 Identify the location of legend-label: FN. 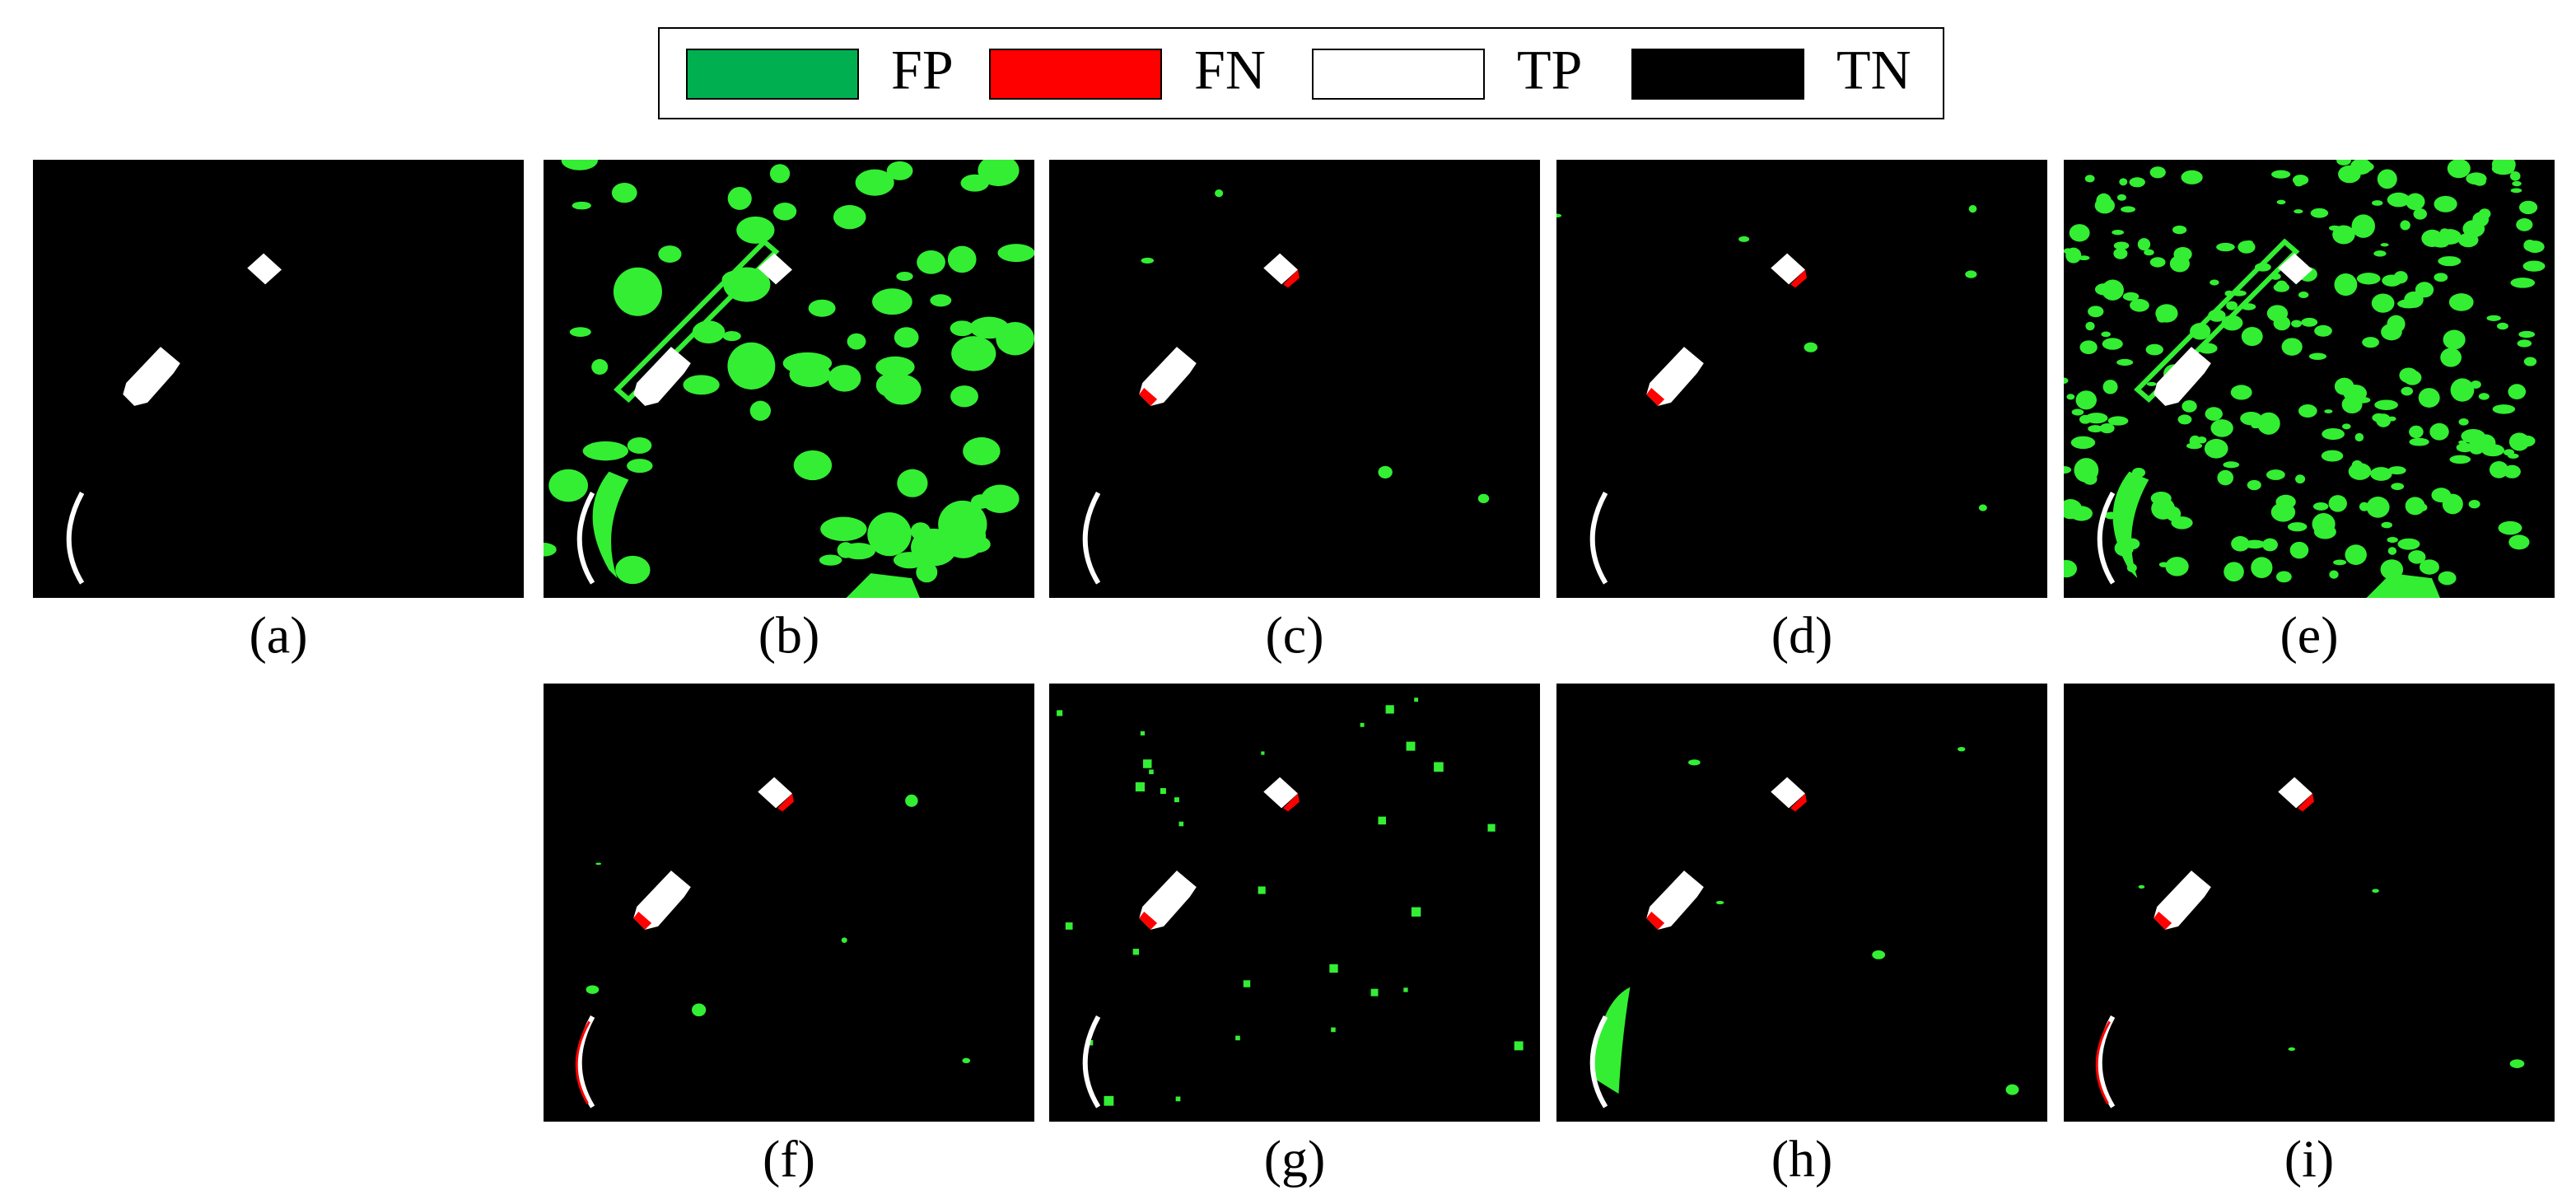
(1230, 70).